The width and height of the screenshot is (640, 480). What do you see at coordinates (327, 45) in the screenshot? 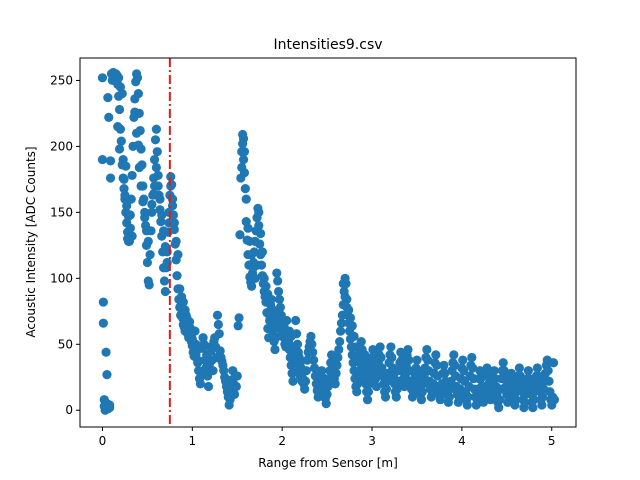
I see `chart-title: Intensities9.csv` at bounding box center [327, 45].